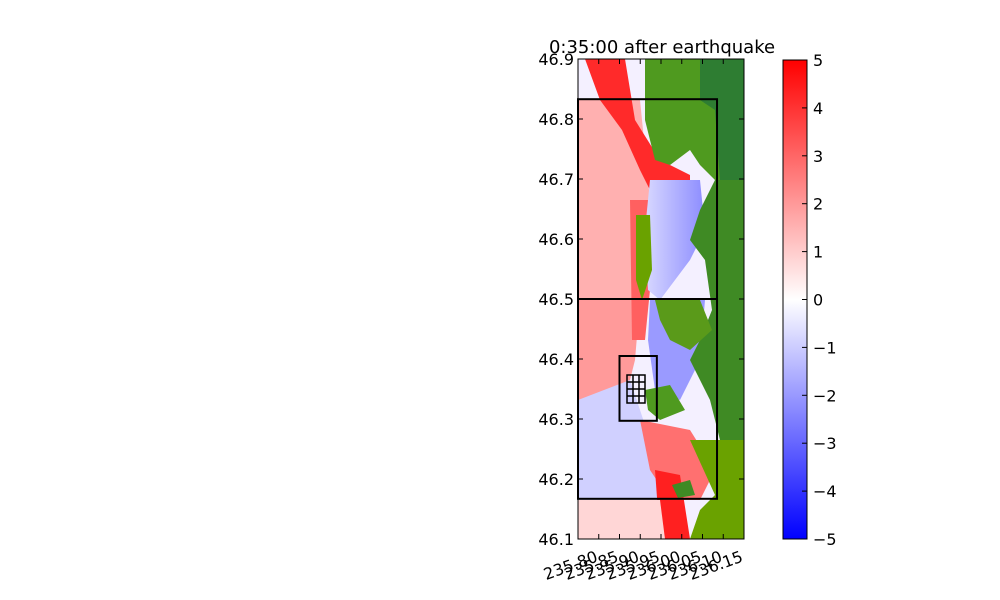 The image size is (1000, 600). What do you see at coordinates (683, 325) in the screenshot?
I see `land-middle` at bounding box center [683, 325].